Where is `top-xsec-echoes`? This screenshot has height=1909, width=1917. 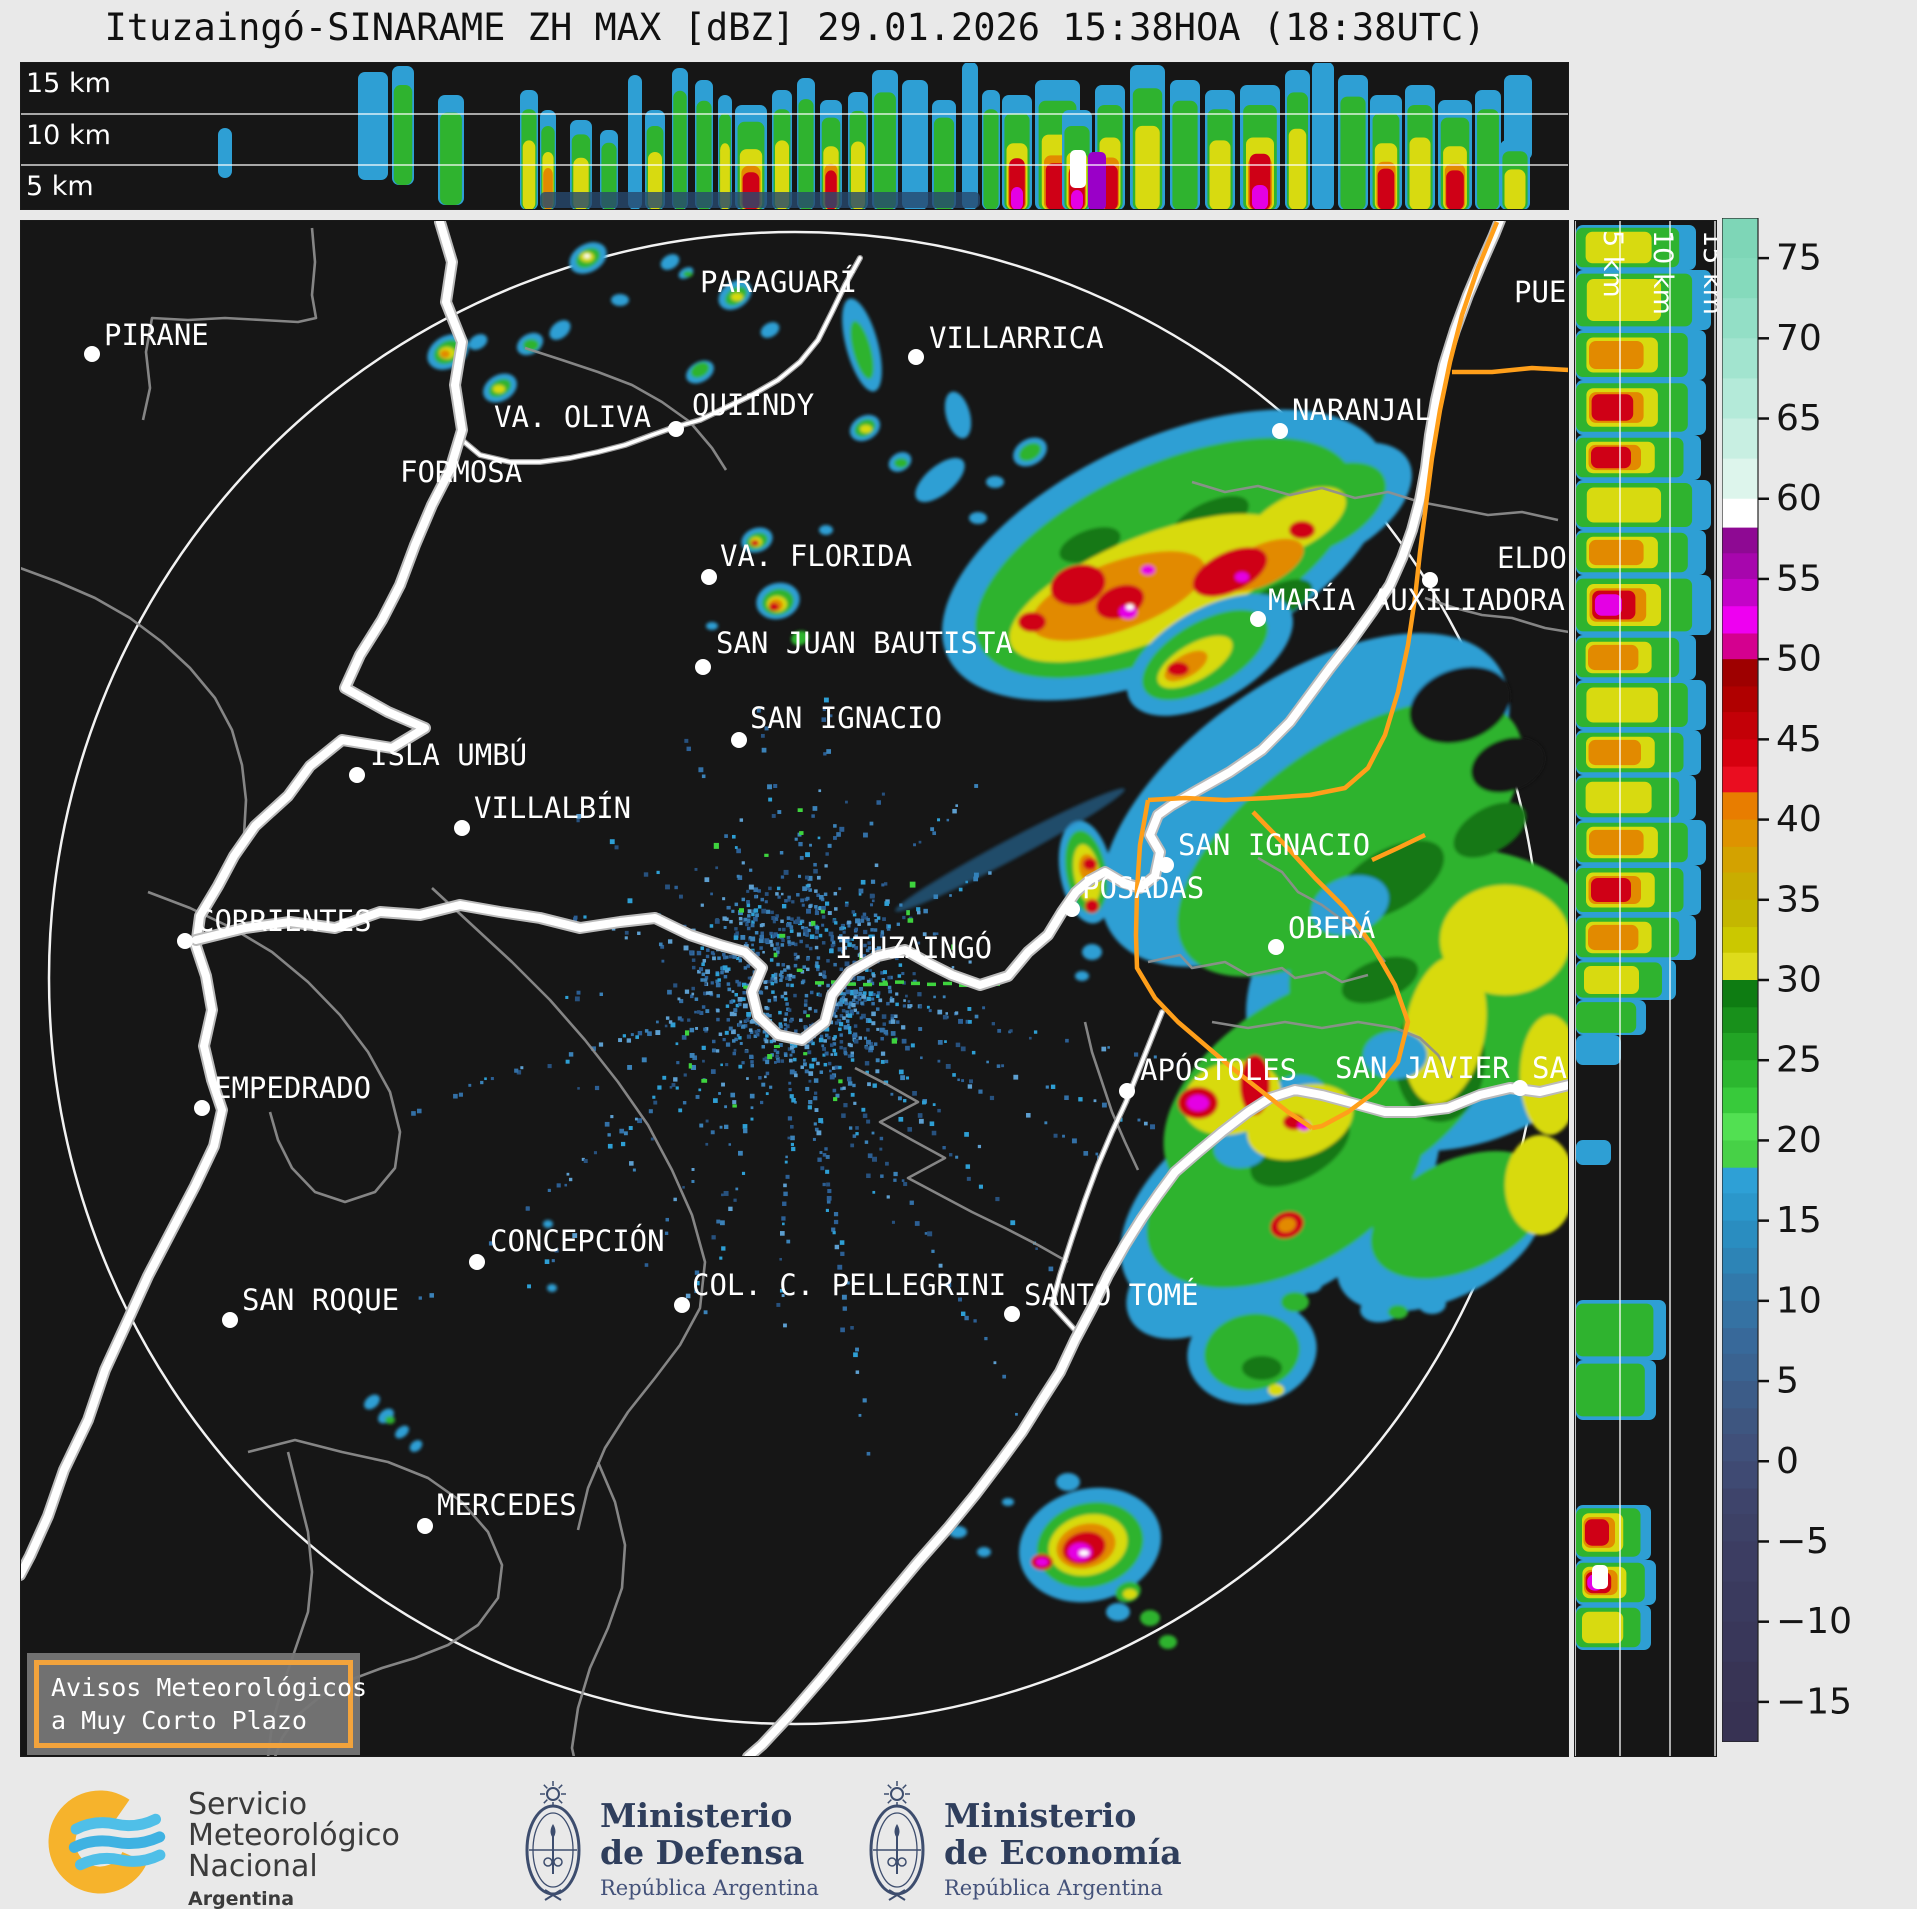
top-xsec-echoes is located at coordinates (875, 136).